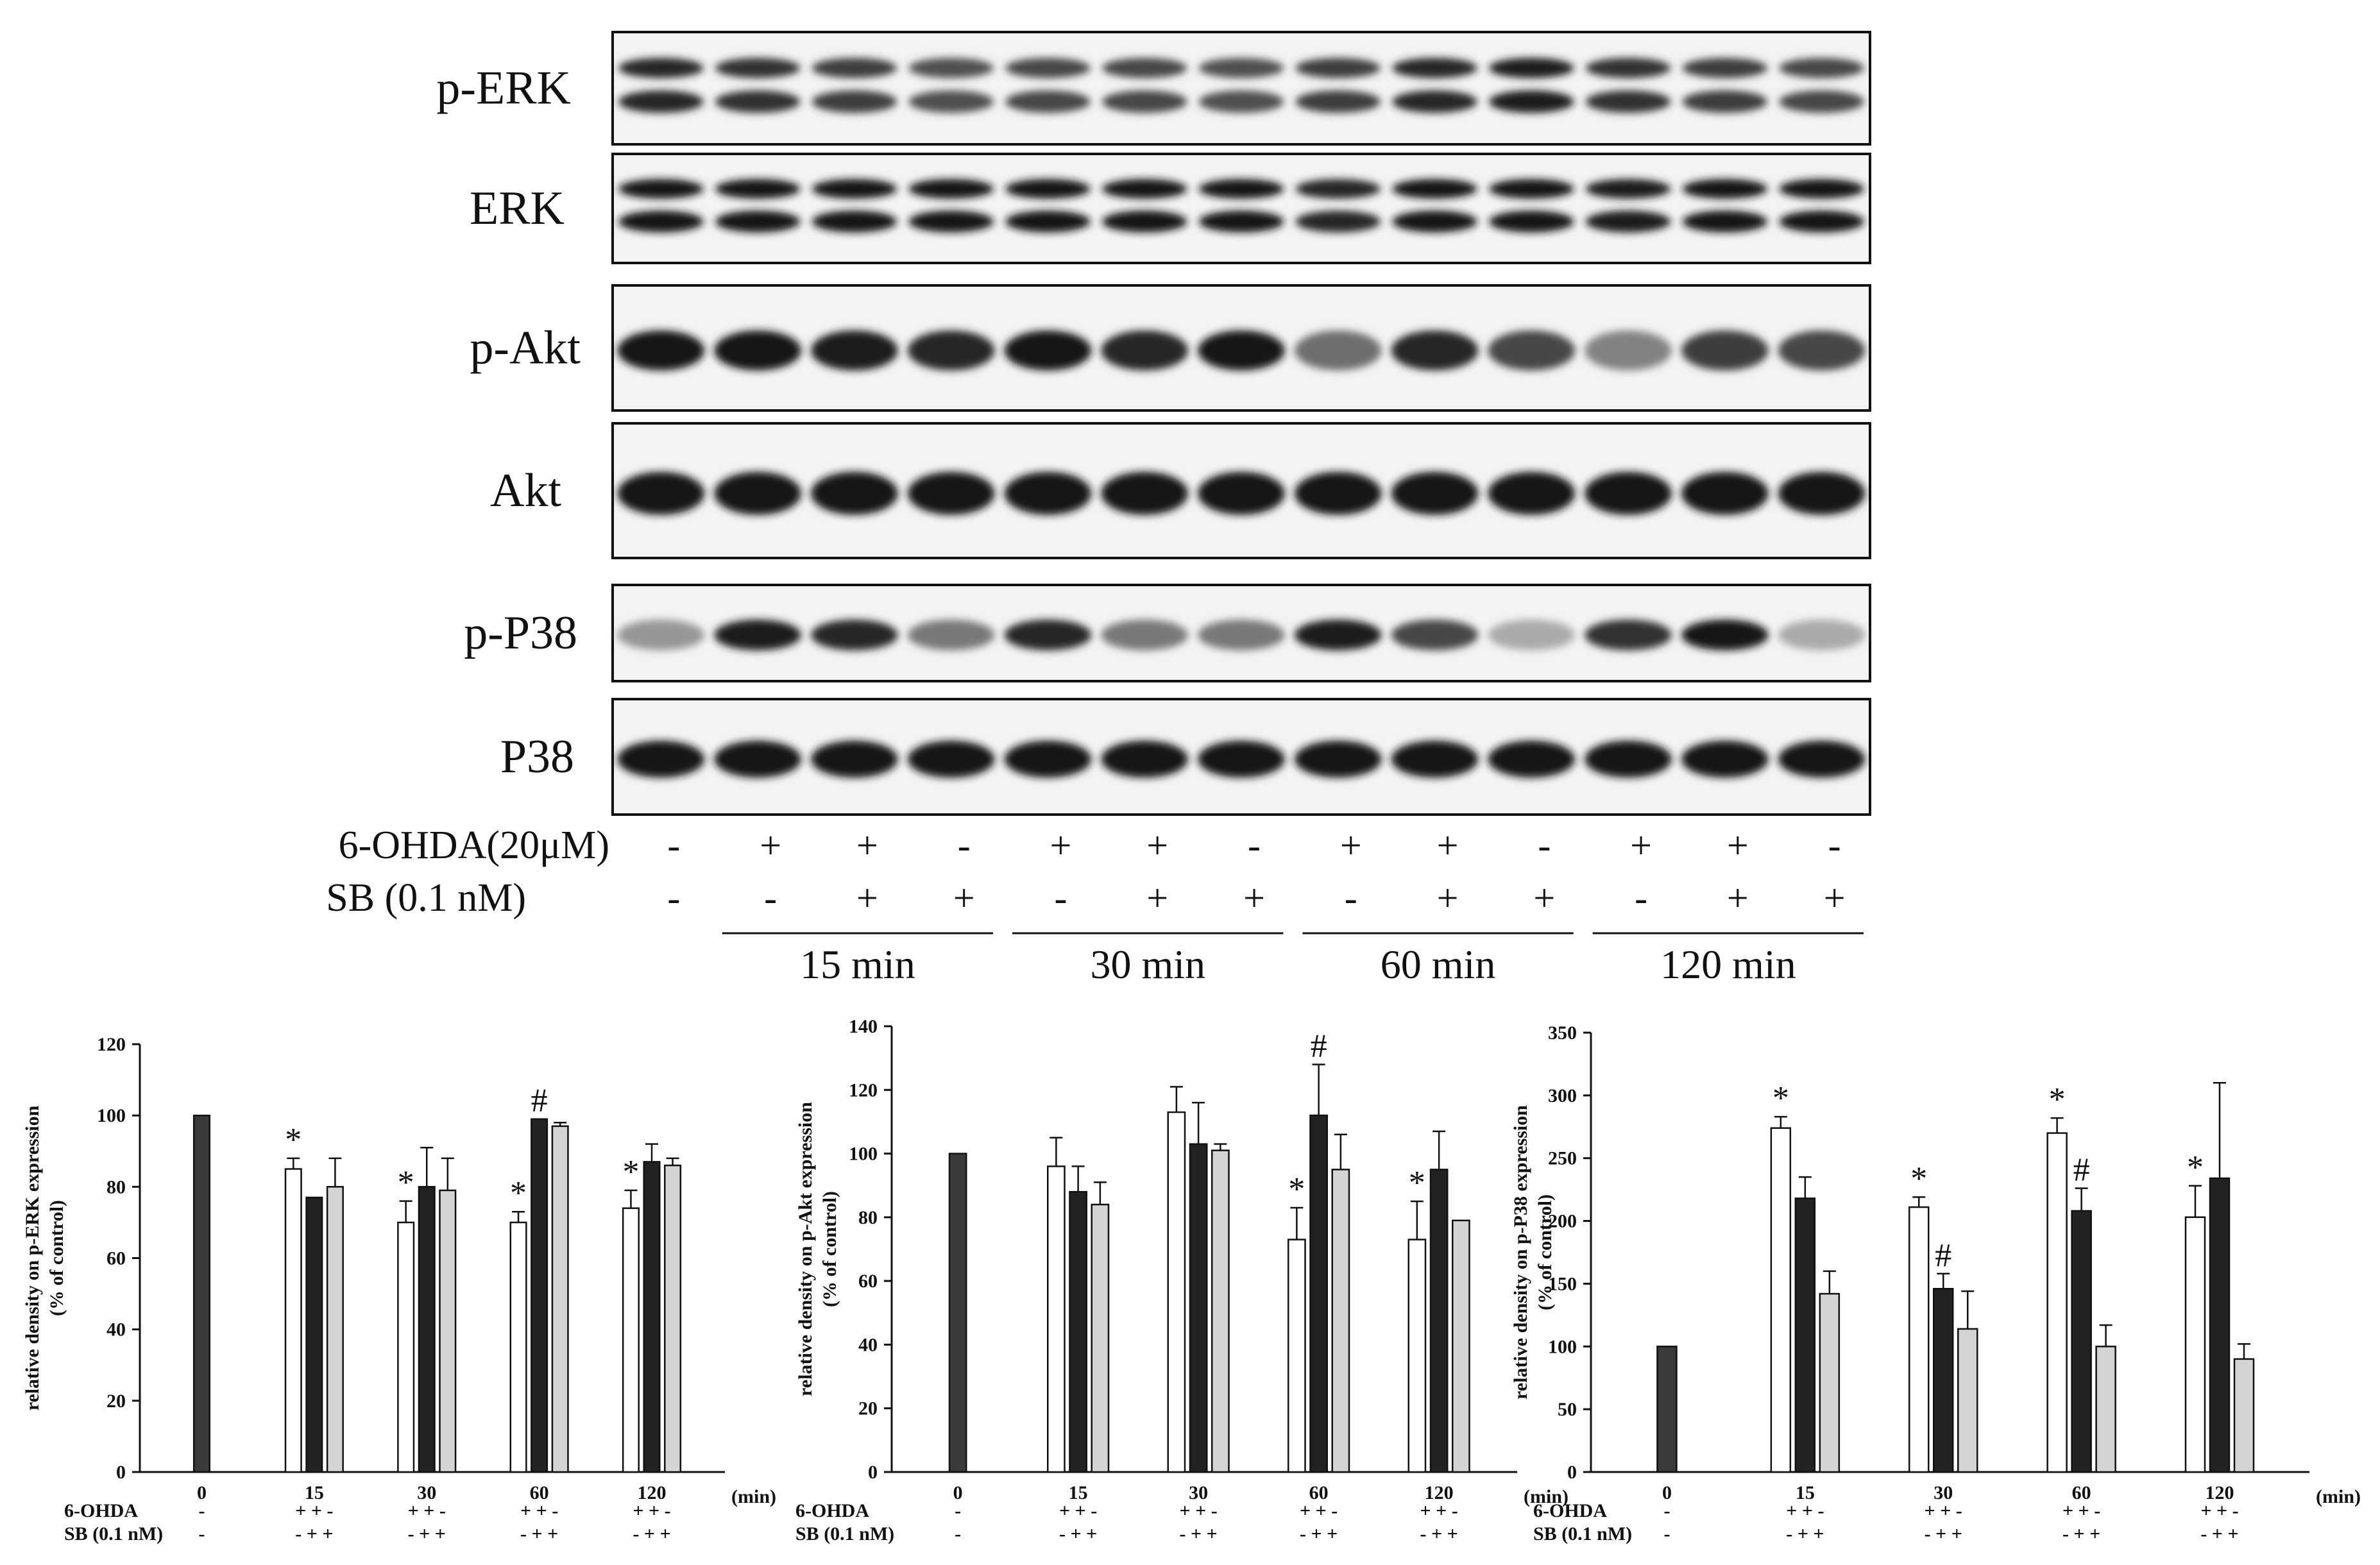 The width and height of the screenshot is (2380, 1565). I want to click on y-tick-label: 40, so click(868, 1345).